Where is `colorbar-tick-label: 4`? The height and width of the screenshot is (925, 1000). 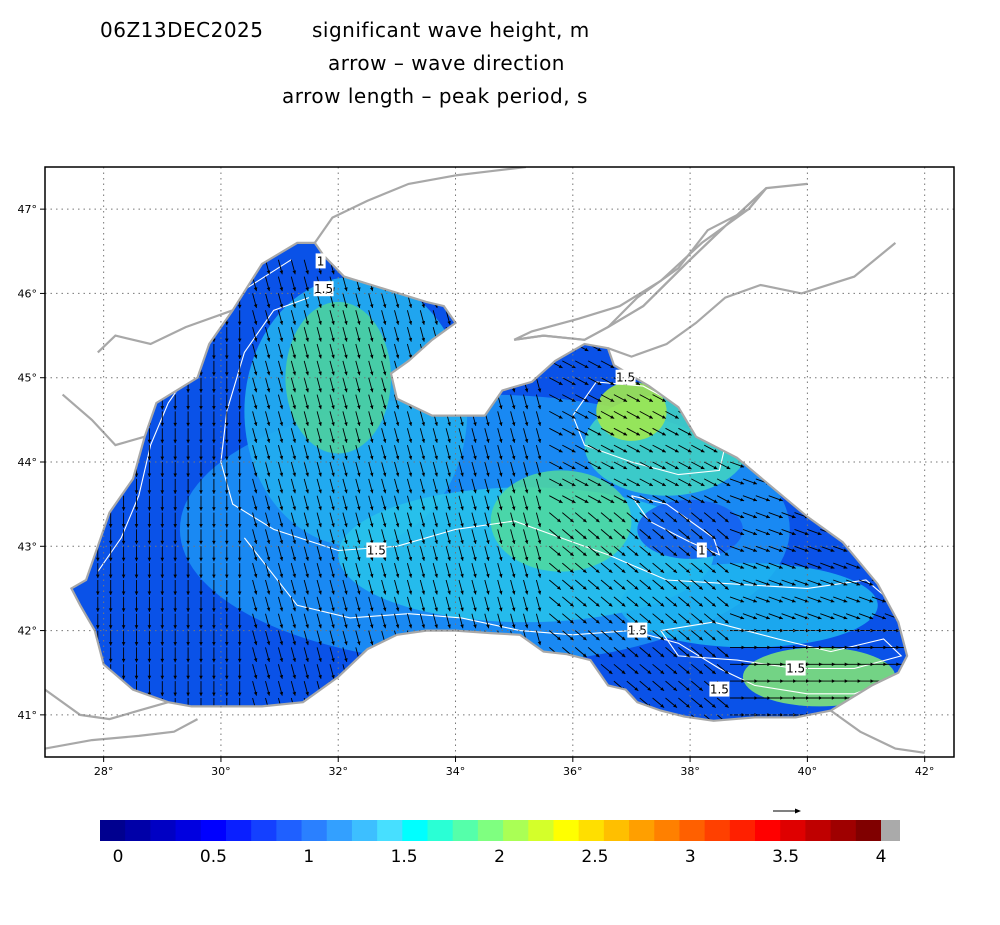
colorbar-tick-label: 4 is located at coordinates (881, 857).